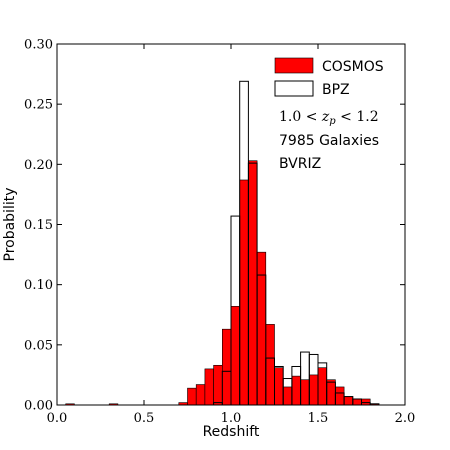  What do you see at coordinates (10, 224) in the screenshot?
I see `y-axis-title: Probability` at bounding box center [10, 224].